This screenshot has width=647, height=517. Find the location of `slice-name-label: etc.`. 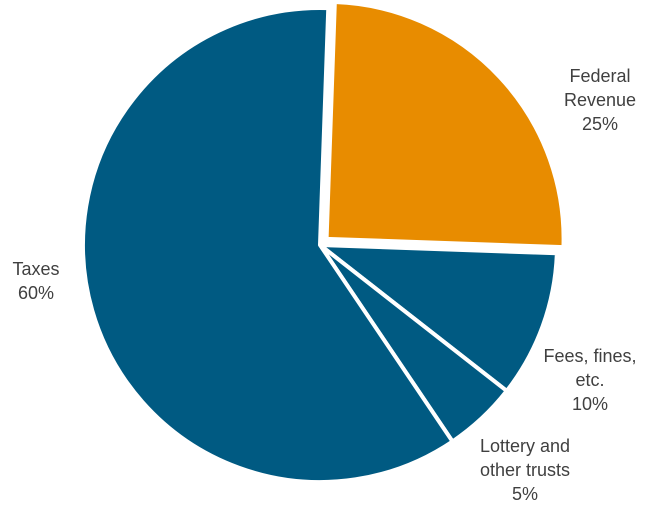

slice-name-label: etc. is located at coordinates (589, 380).